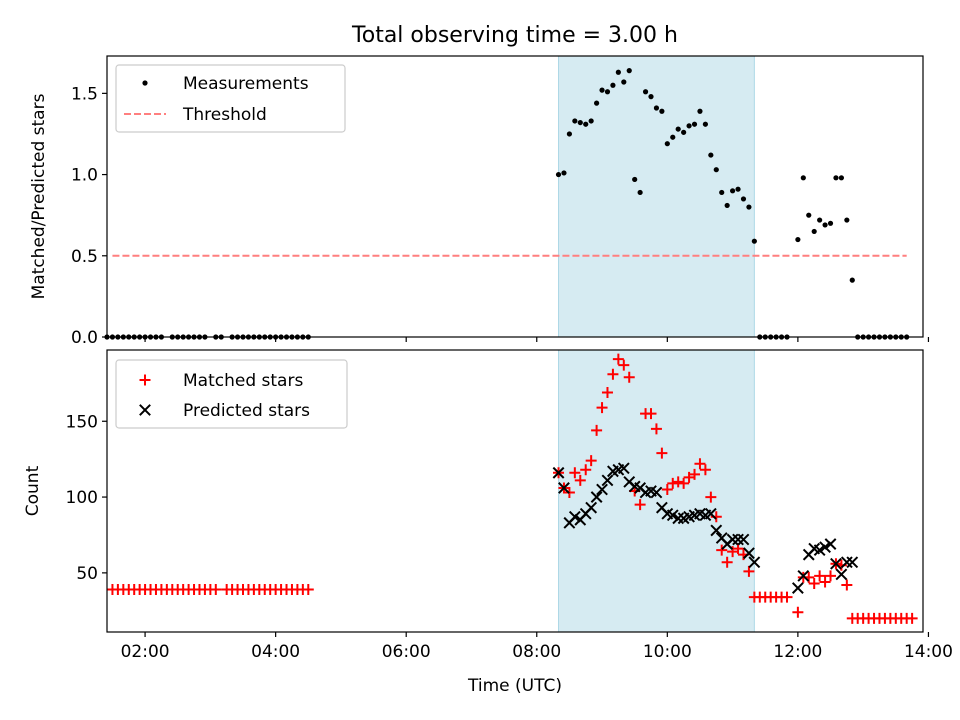 The width and height of the screenshot is (960, 720). What do you see at coordinates (246, 84) in the screenshot?
I see `legend-measurements-label: Measurements` at bounding box center [246, 84].